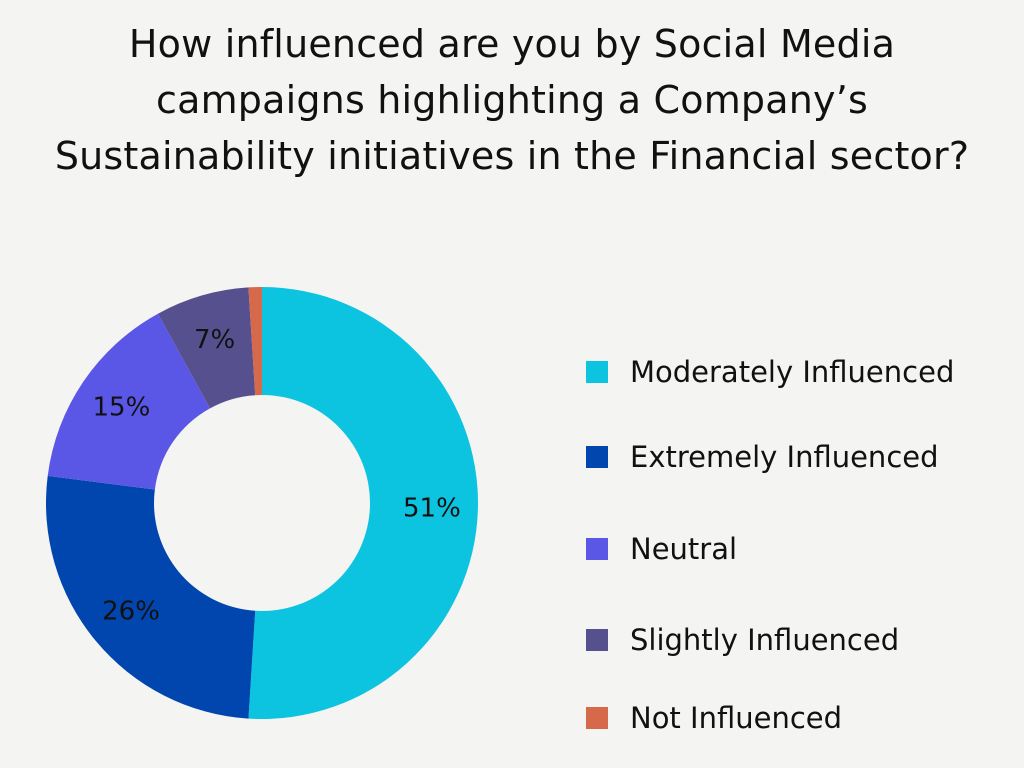 The height and width of the screenshot is (768, 1024). Describe the element at coordinates (121, 407) in the screenshot. I see `data-label-neutral: 15%` at that location.